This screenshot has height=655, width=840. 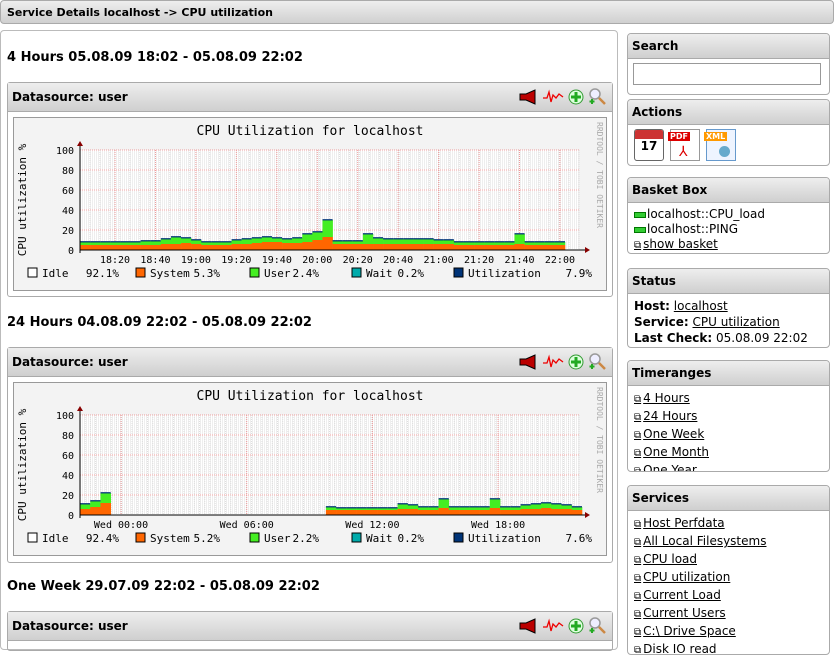 I want to click on pdf-icon: PDF ⅄, so click(x=684, y=145).